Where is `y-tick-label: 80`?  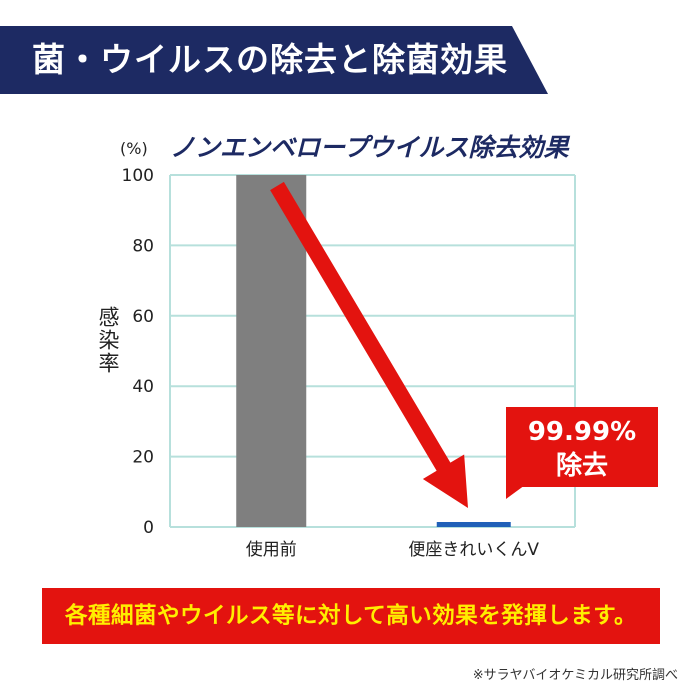 y-tick-label: 80 is located at coordinates (143, 246).